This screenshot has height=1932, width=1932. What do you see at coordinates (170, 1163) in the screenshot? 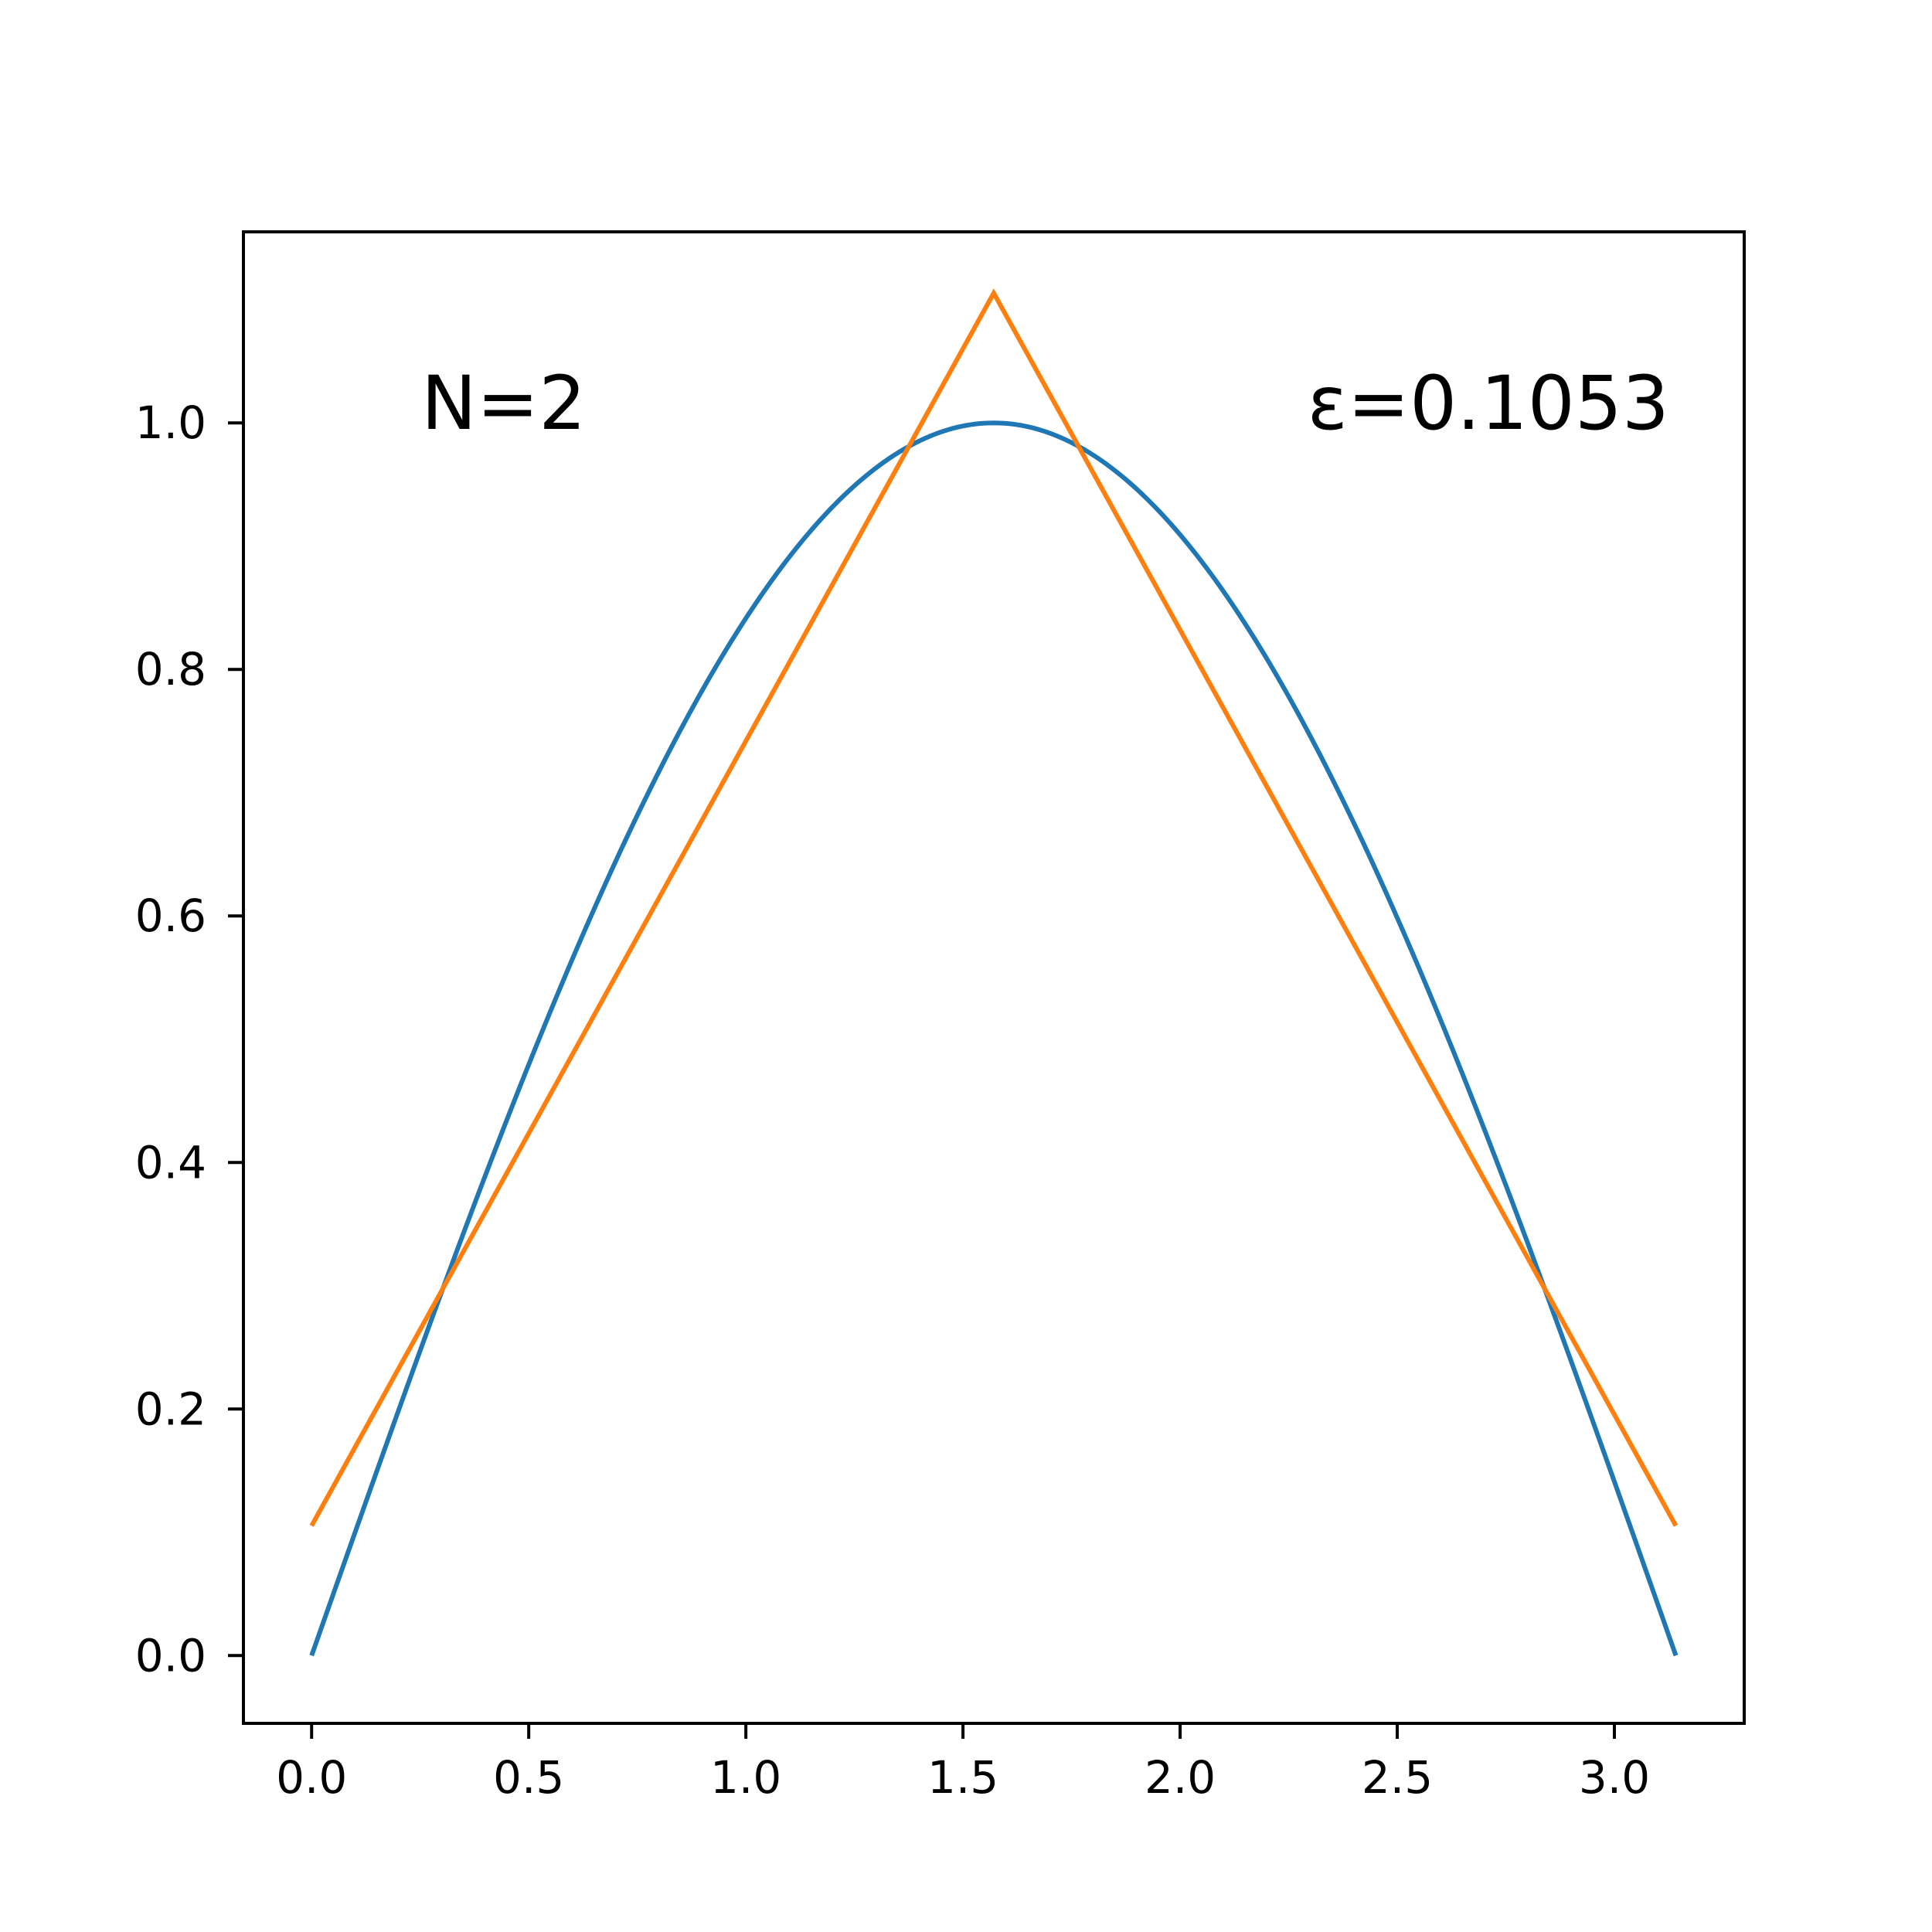
I see `y-tick-label: 0.4` at bounding box center [170, 1163].